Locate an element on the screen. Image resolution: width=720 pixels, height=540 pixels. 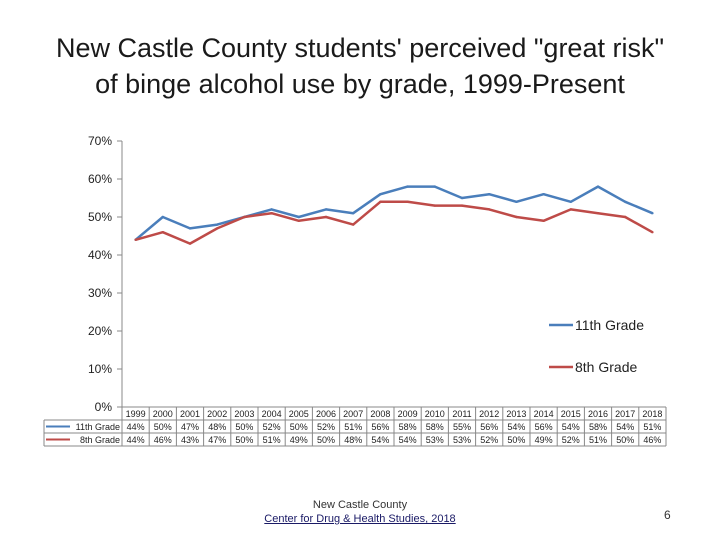
x-tick-label: 2012 is located at coordinates (489, 414).